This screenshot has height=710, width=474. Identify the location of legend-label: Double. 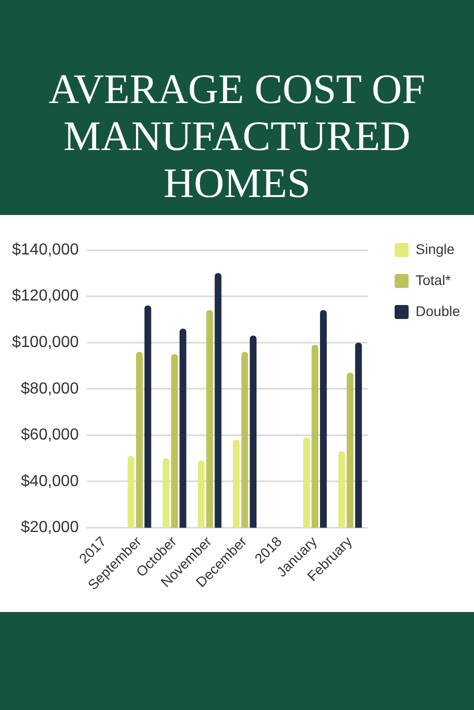
(438, 310).